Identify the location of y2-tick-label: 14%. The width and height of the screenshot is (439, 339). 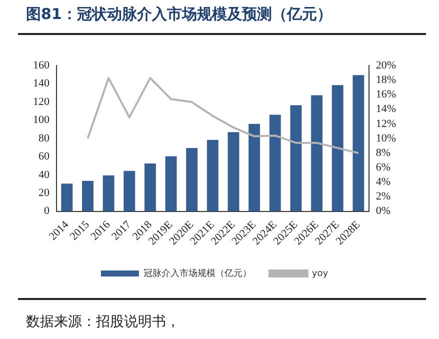
(386, 109).